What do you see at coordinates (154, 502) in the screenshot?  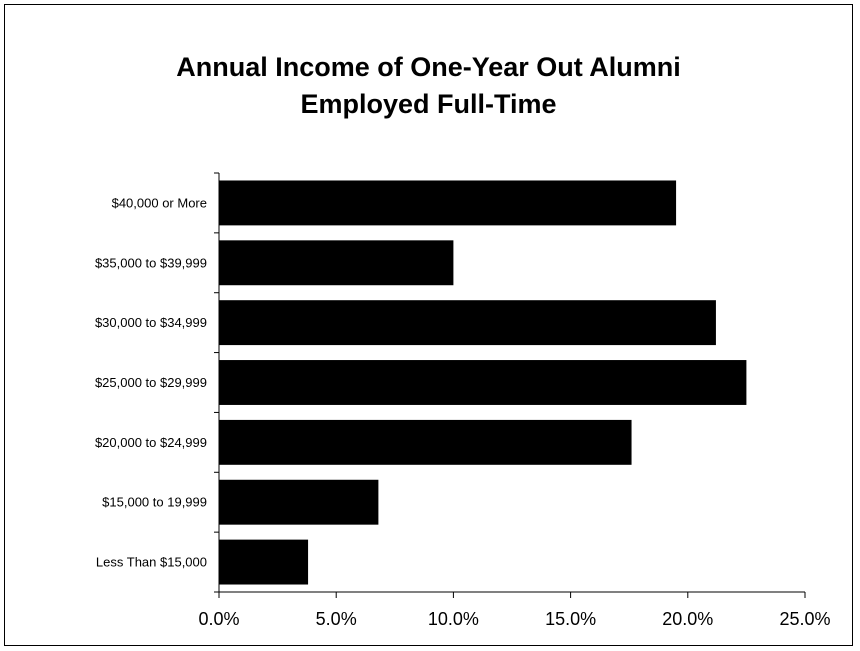 I see `y-tick-label-5: $15,000 to 19,999` at bounding box center [154, 502].